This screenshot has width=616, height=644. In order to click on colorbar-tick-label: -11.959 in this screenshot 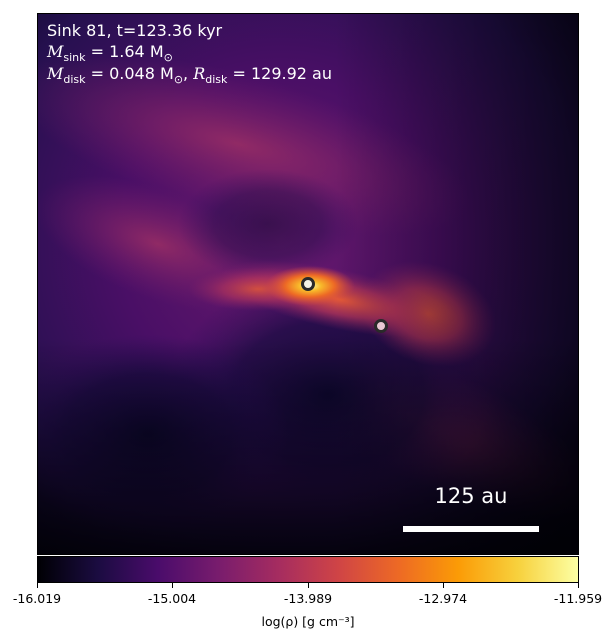, I will do `click(578, 598)`.